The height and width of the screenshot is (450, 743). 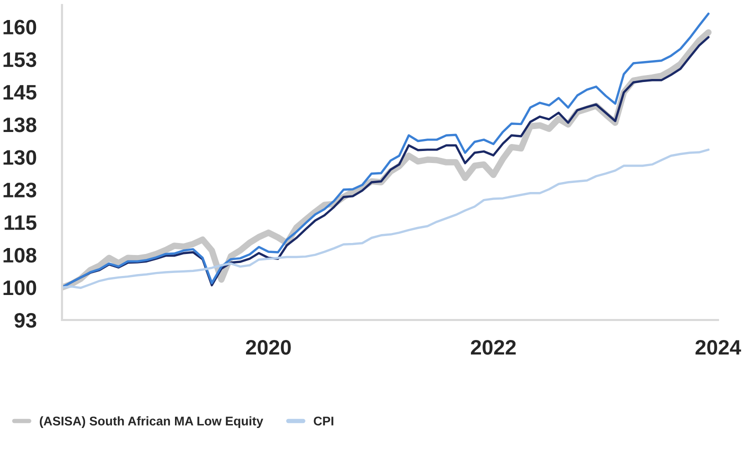 What do you see at coordinates (20, 124) in the screenshot?
I see `y-tick-label: 138` at bounding box center [20, 124].